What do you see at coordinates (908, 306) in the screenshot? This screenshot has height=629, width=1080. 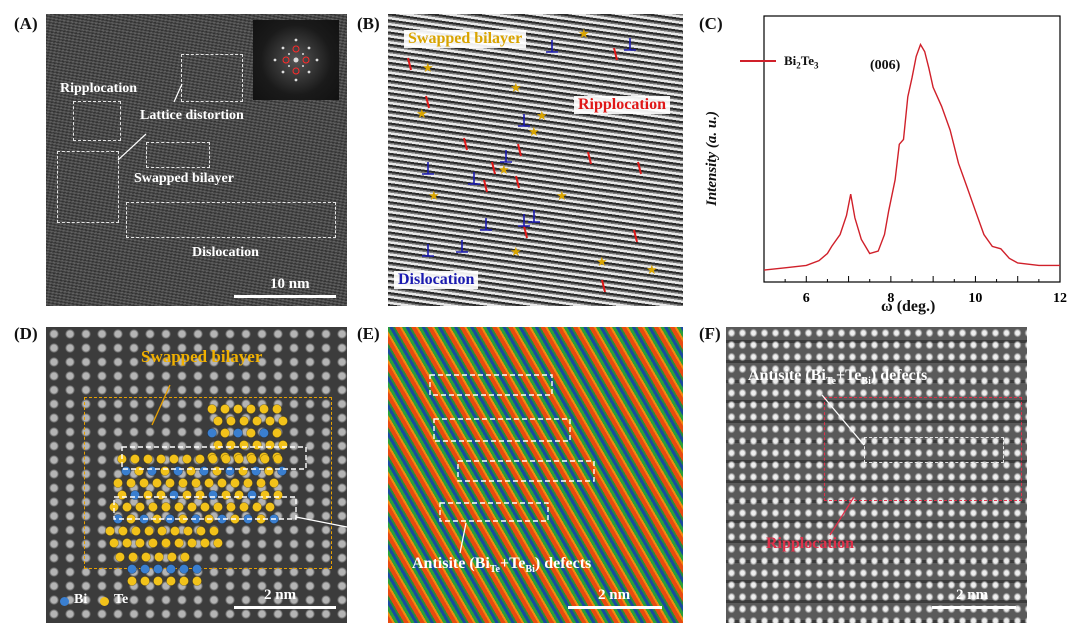 I see `x-axis-label: ω (deg.)` at bounding box center [908, 306].